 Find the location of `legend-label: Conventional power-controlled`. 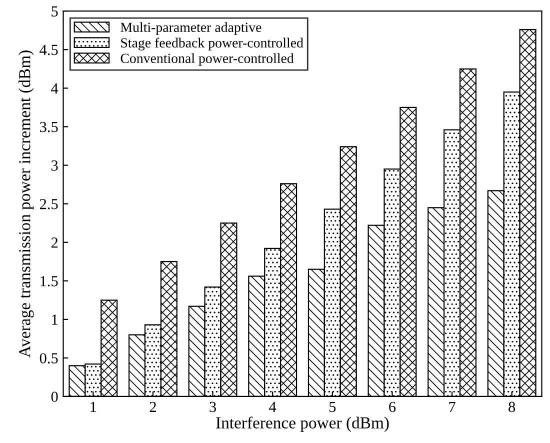

legend-label: Conventional power-controlled is located at coordinates (207, 59).